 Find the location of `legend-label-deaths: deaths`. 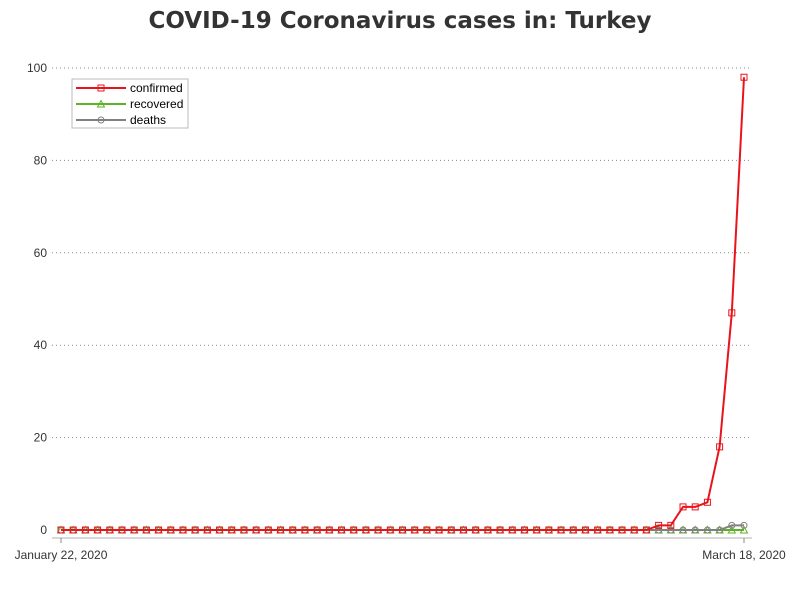

legend-label-deaths: deaths is located at coordinates (148, 120).